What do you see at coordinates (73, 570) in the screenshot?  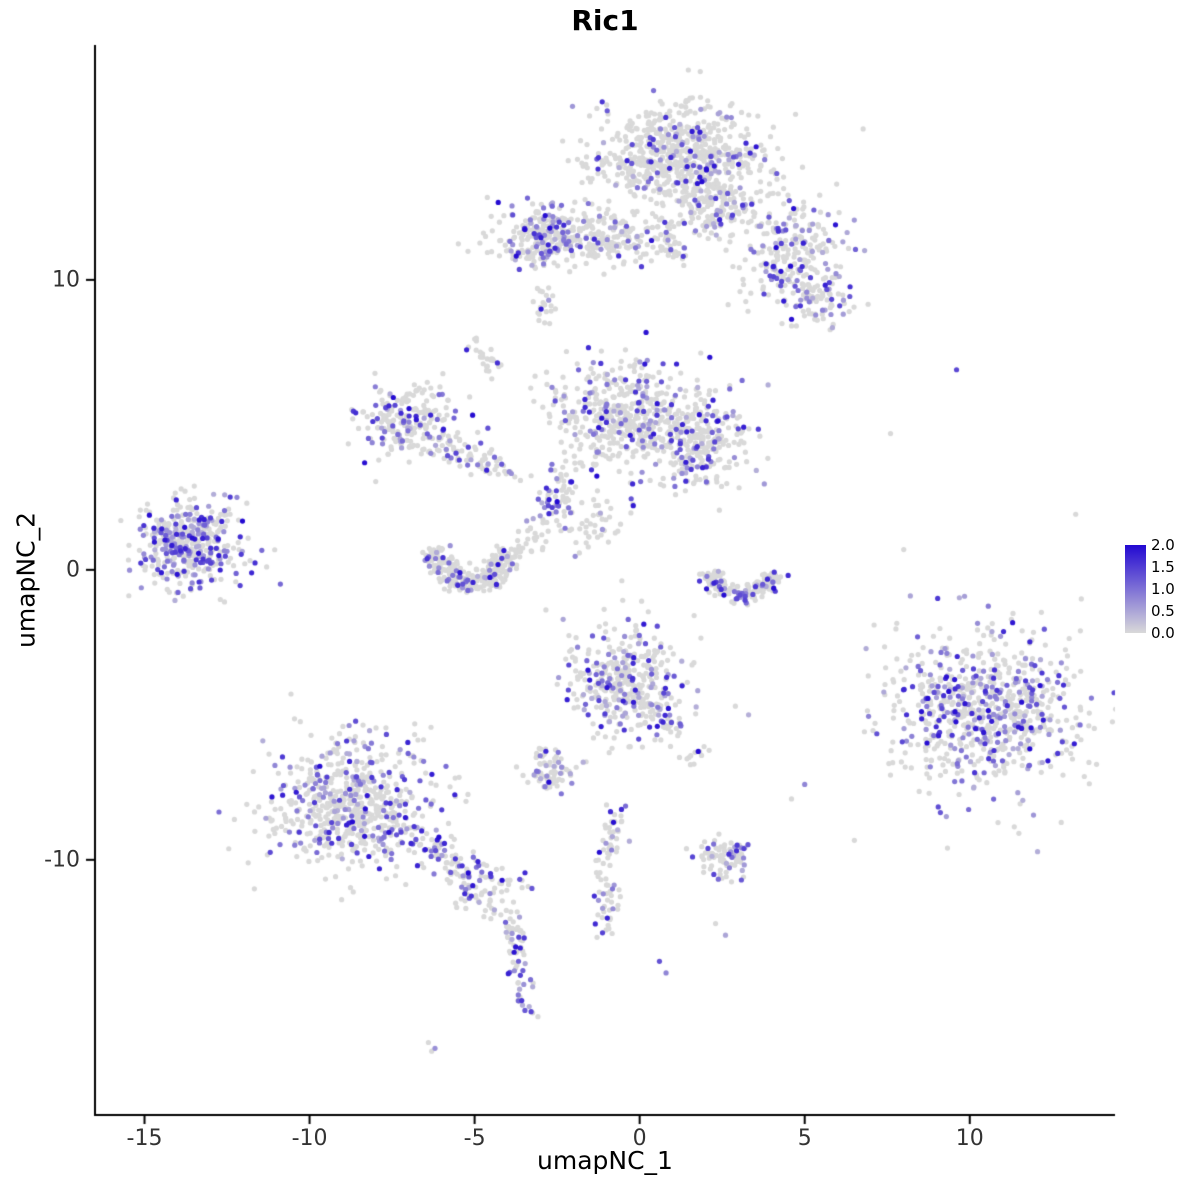 I see `y-tick-label: 0` at bounding box center [73, 570].